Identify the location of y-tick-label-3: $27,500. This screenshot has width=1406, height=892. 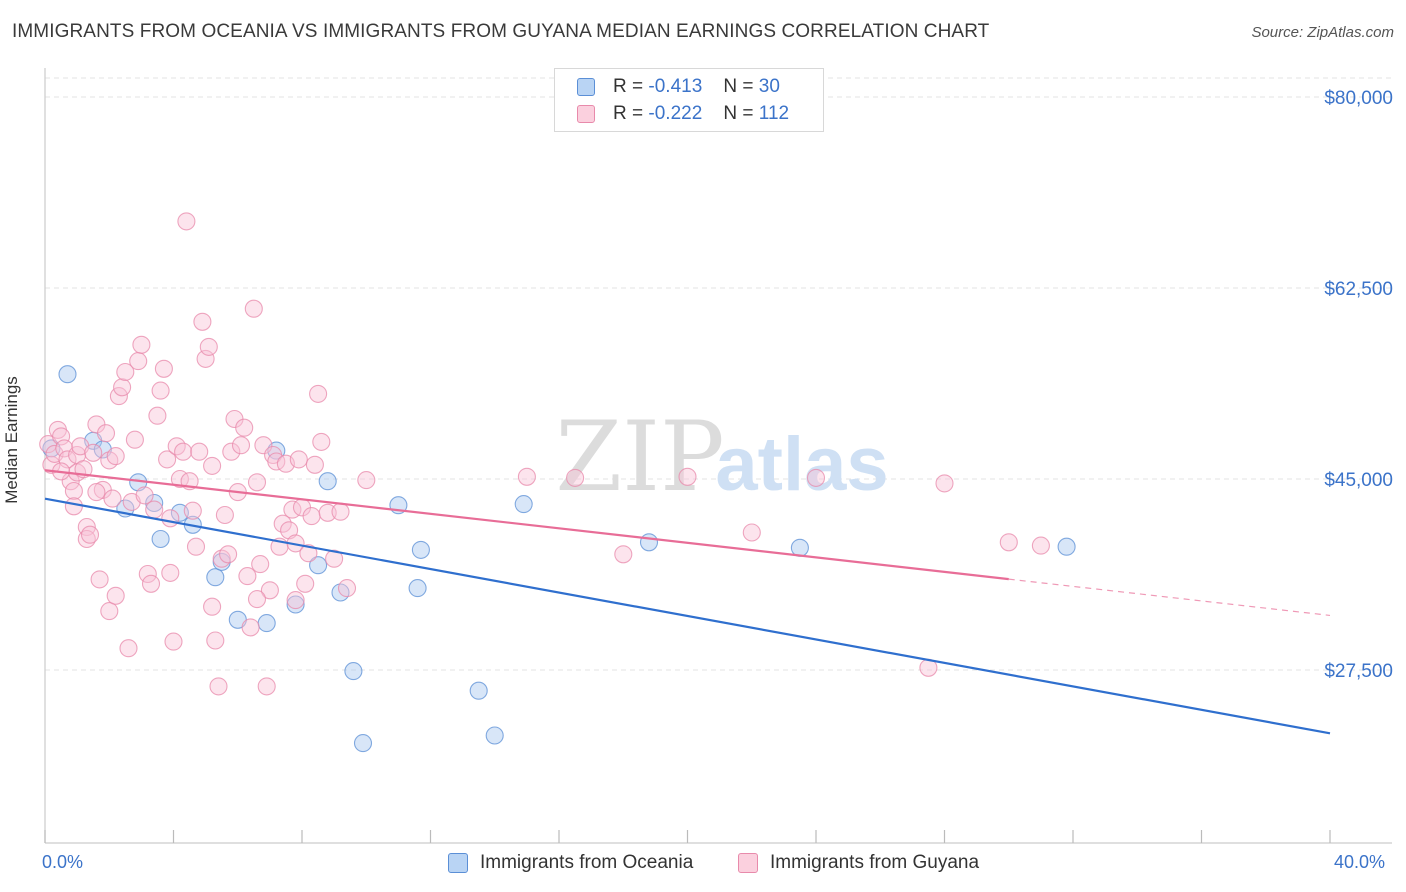
(1358, 671).